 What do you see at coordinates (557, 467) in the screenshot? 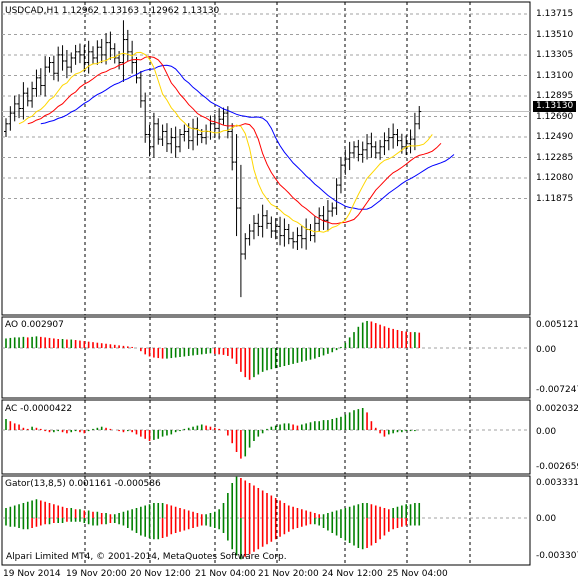
I see `ac-scale-min: -0.002659` at bounding box center [557, 467].